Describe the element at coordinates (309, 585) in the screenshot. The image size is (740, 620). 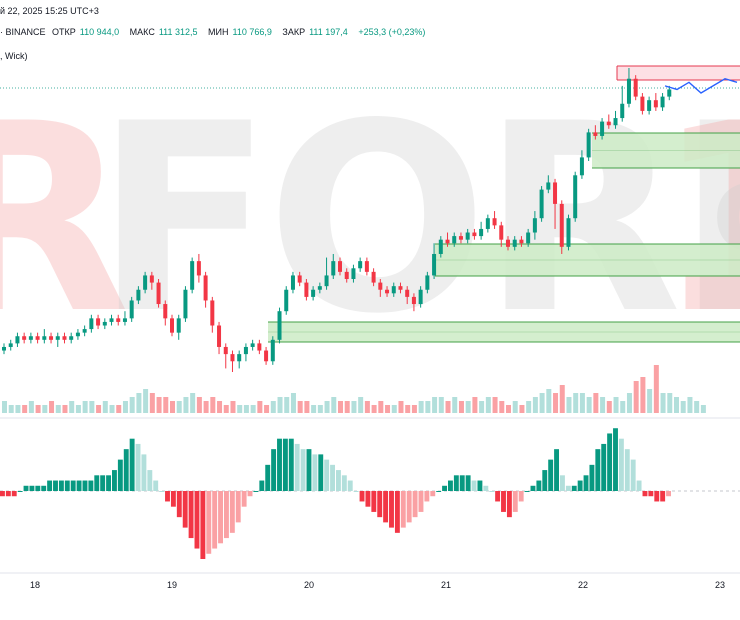
I see `x-tick-label: 20` at that location.